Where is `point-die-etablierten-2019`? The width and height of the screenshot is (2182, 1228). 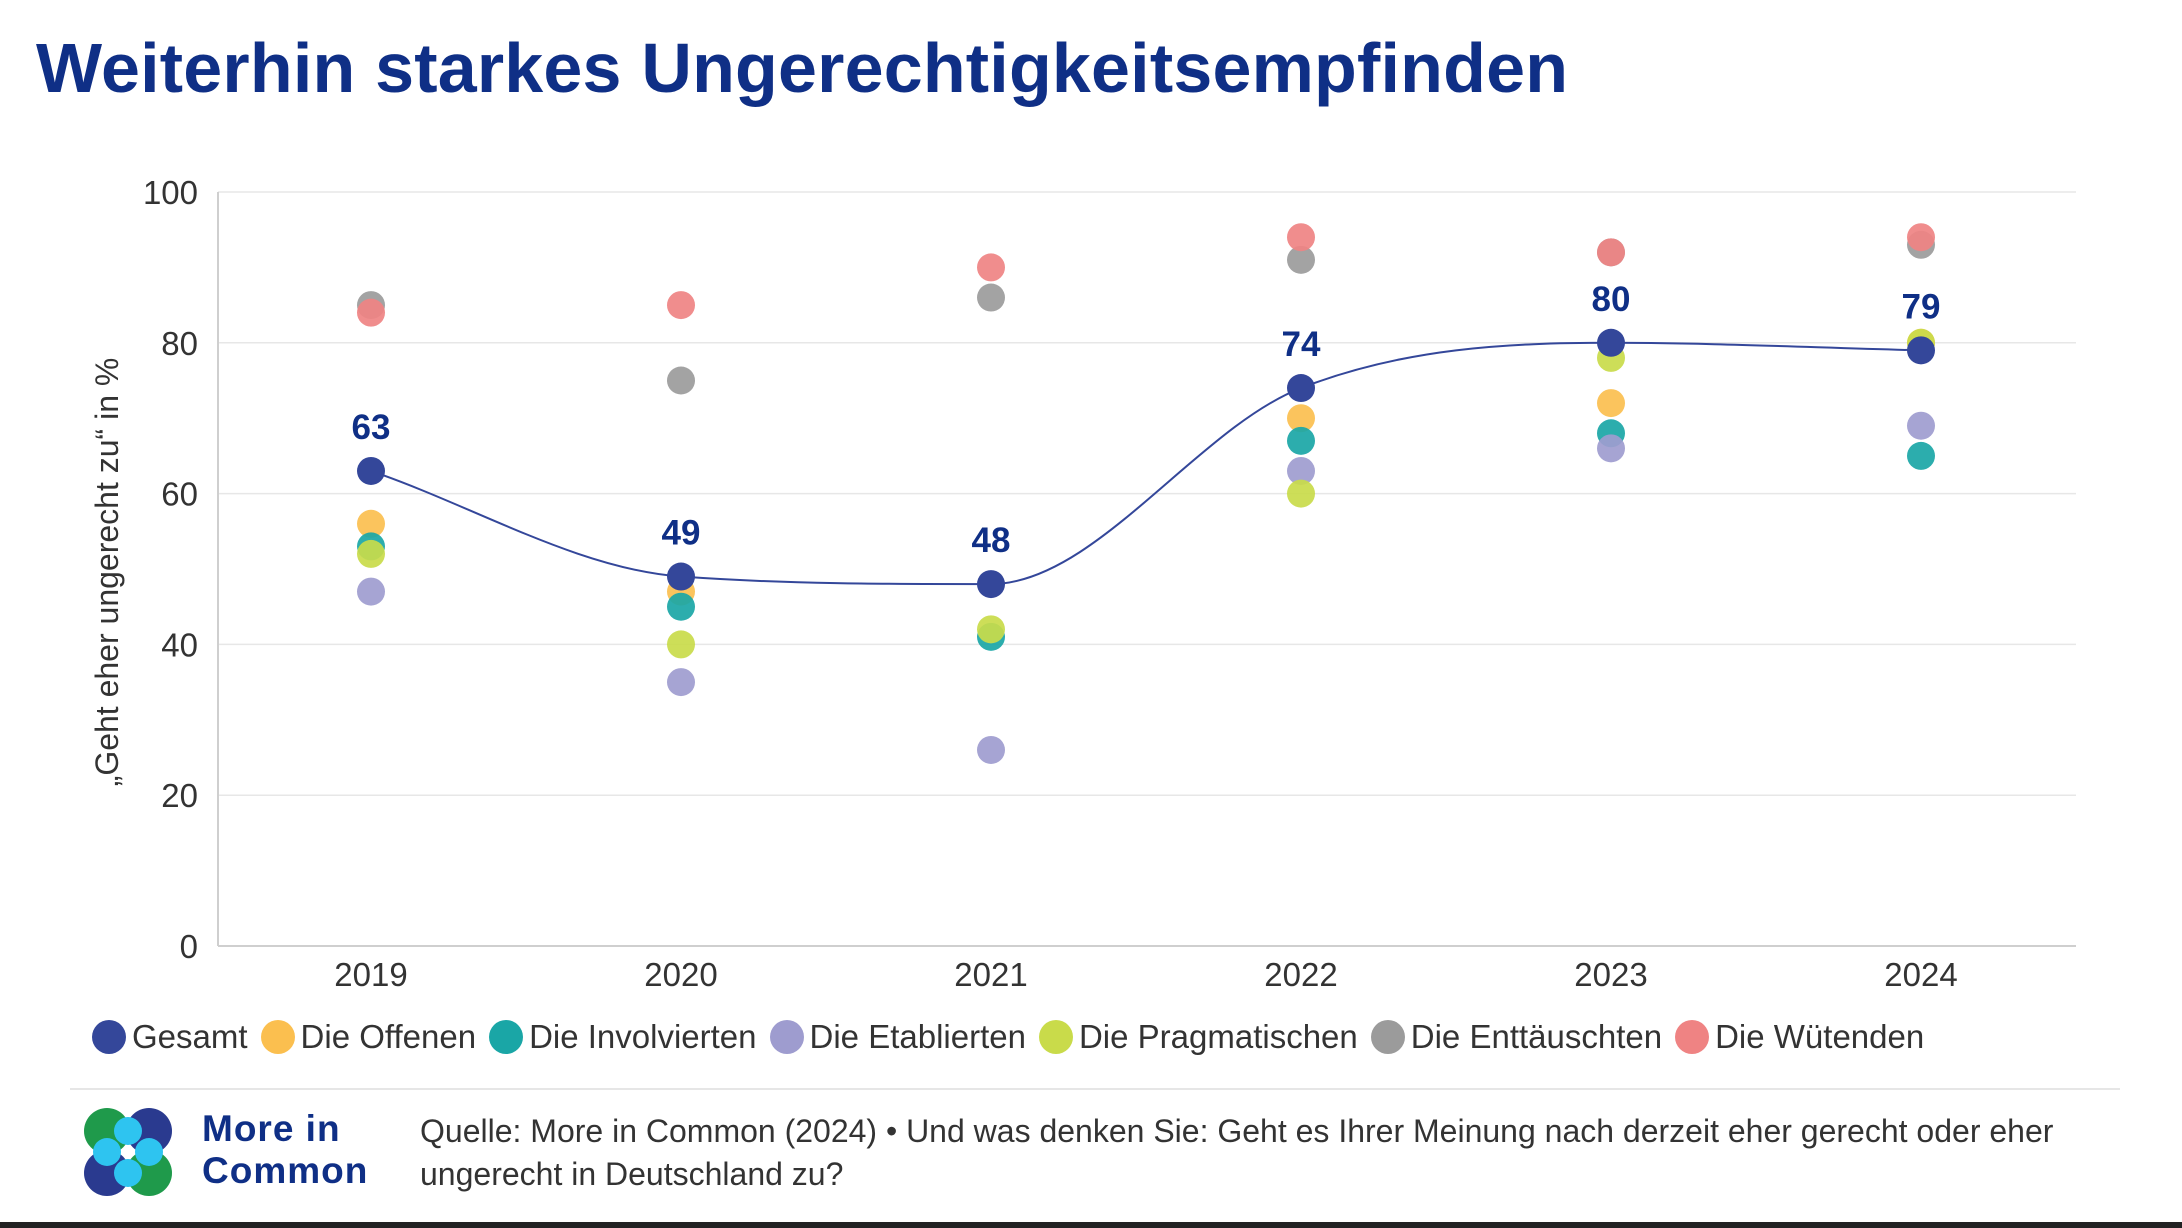 point-die-etablierten-2019 is located at coordinates (371, 591).